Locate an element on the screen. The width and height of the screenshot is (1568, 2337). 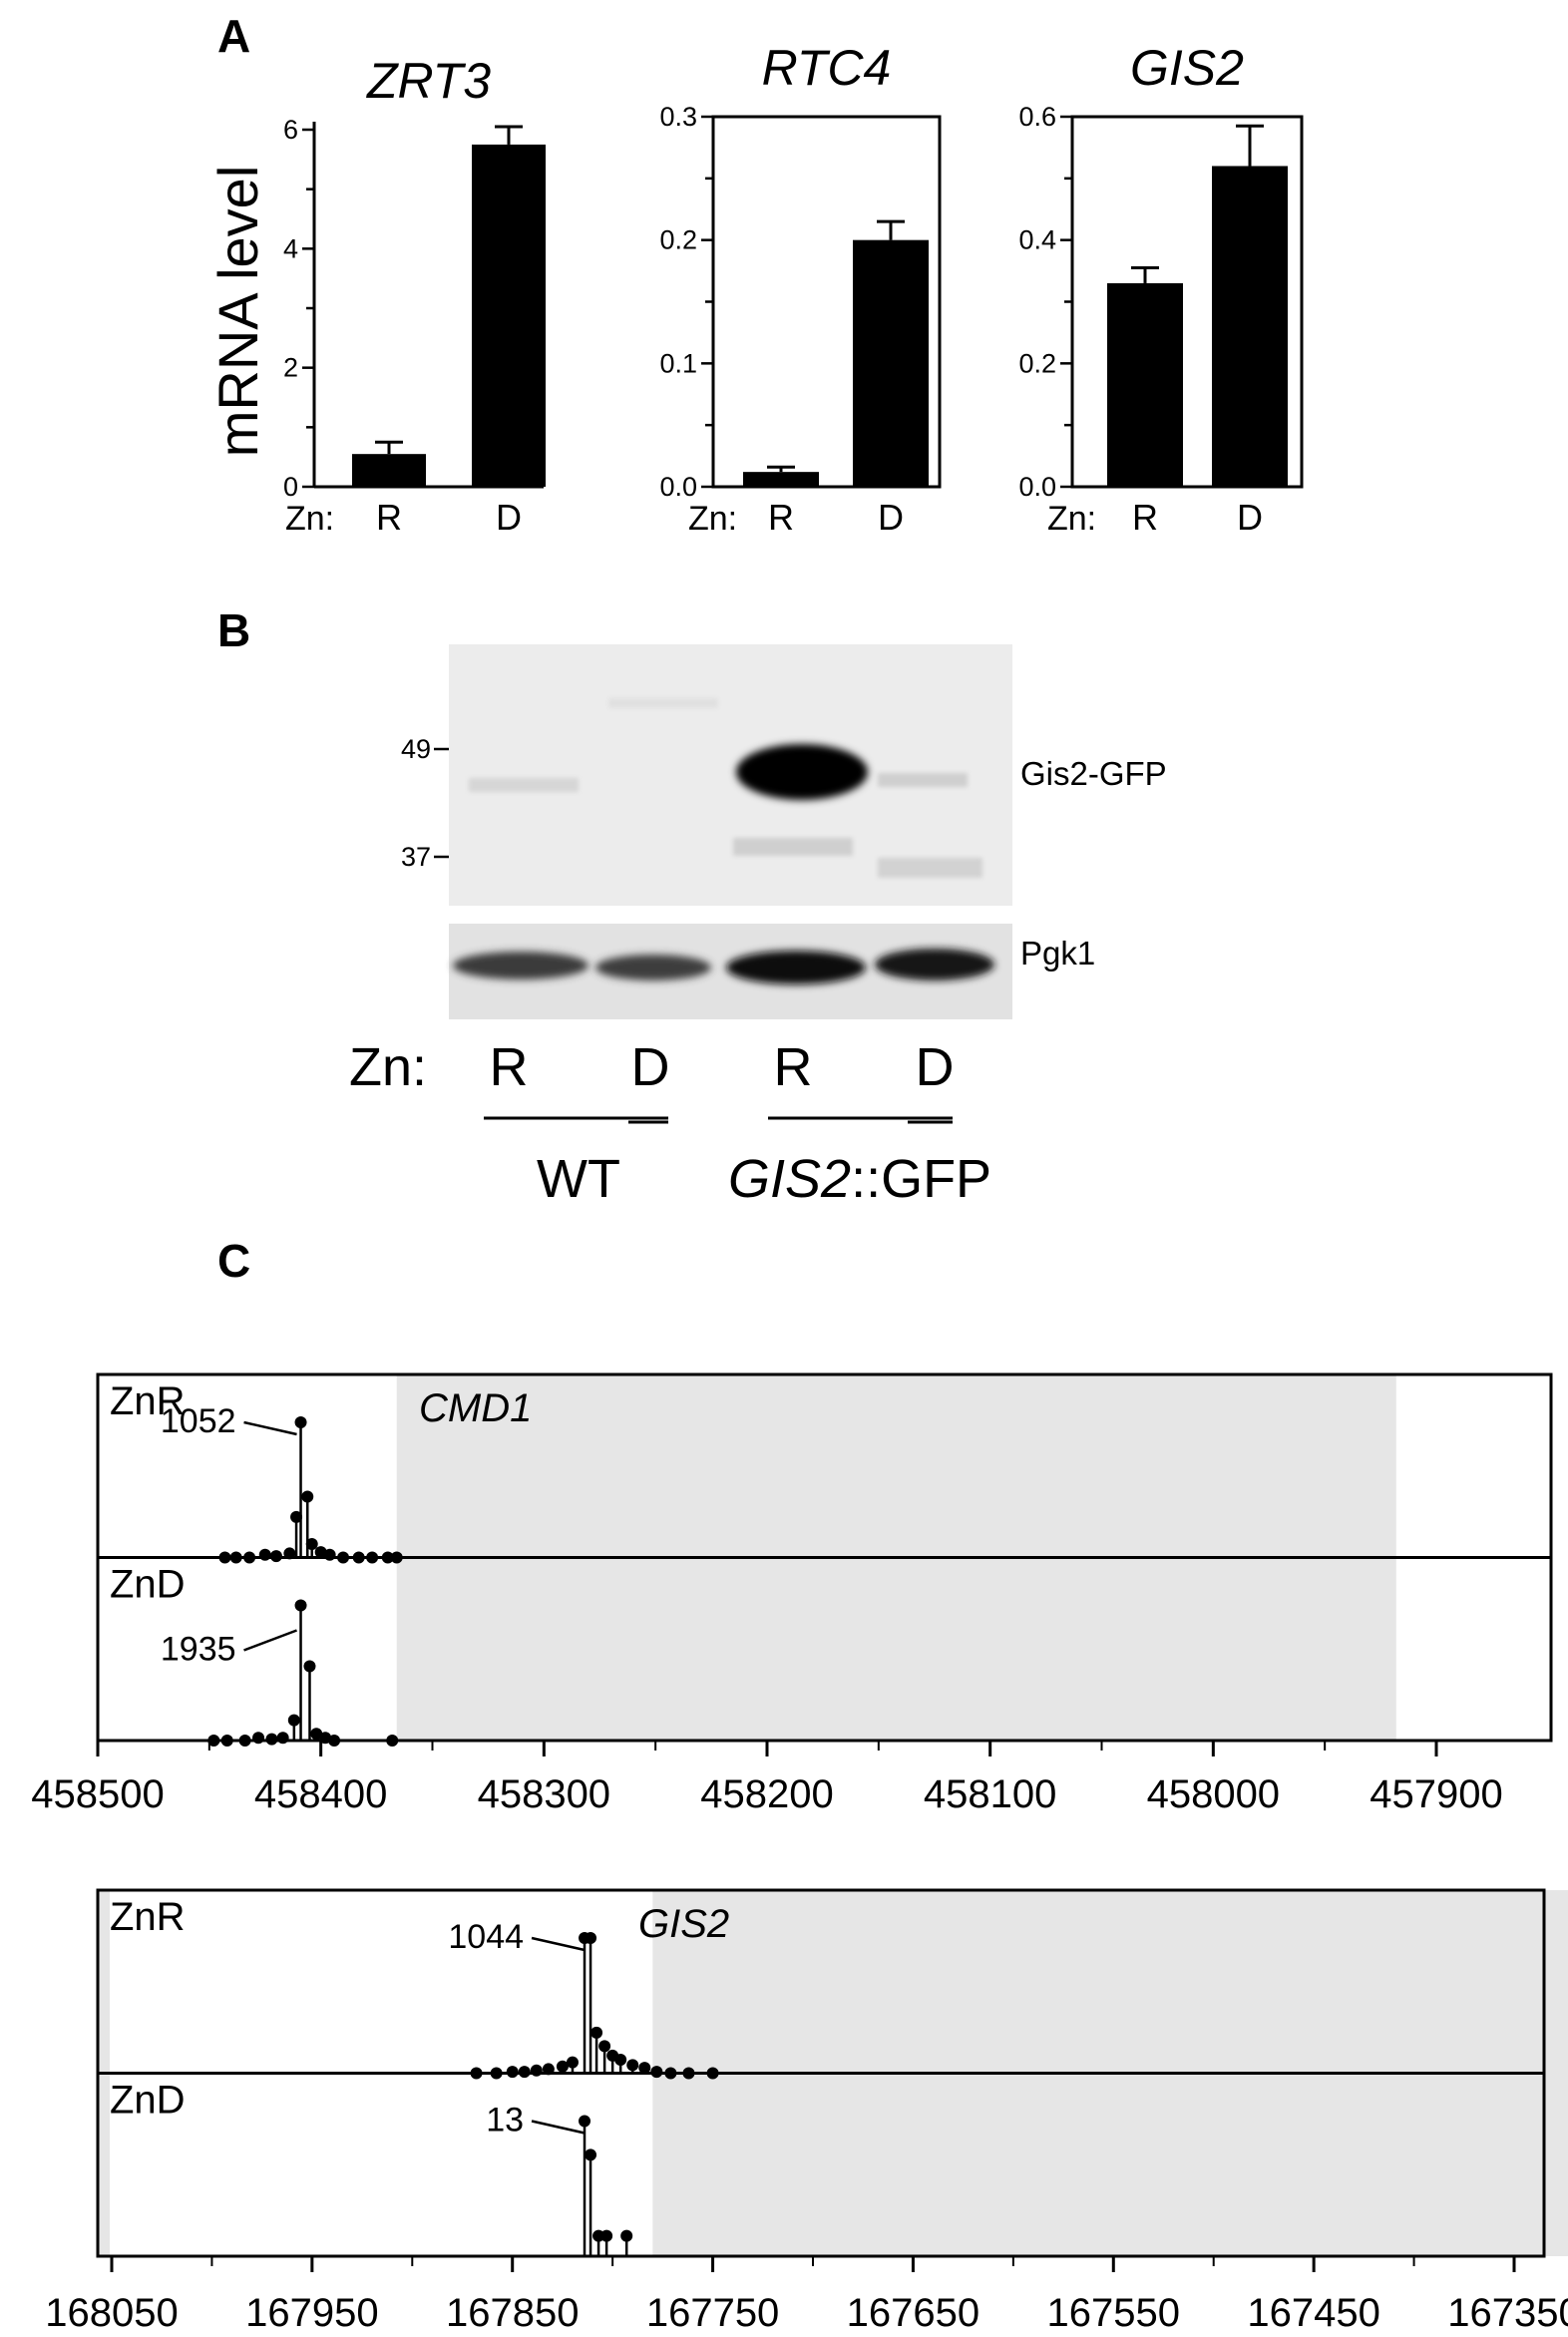
panel-label-b: B is located at coordinates (234, 630).